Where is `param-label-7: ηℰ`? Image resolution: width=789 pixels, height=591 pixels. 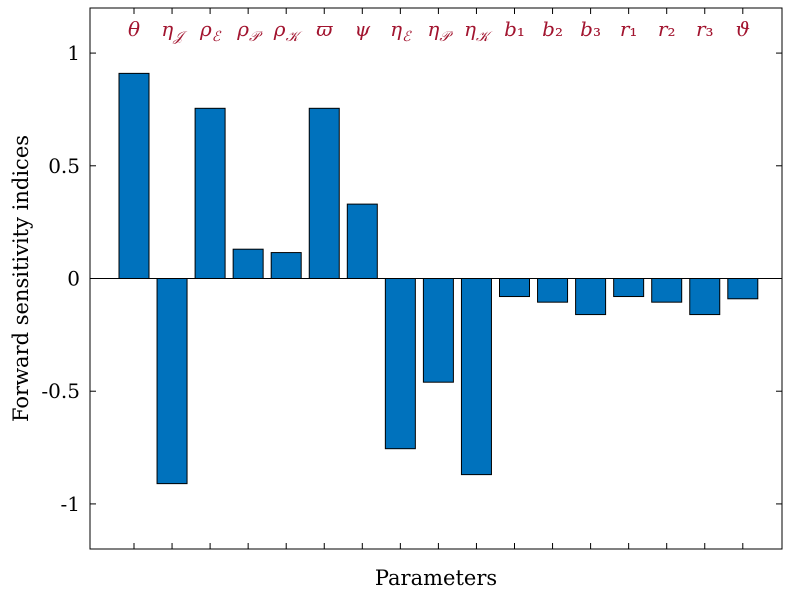
param-label-7: ηℰ is located at coordinates (401, 31).